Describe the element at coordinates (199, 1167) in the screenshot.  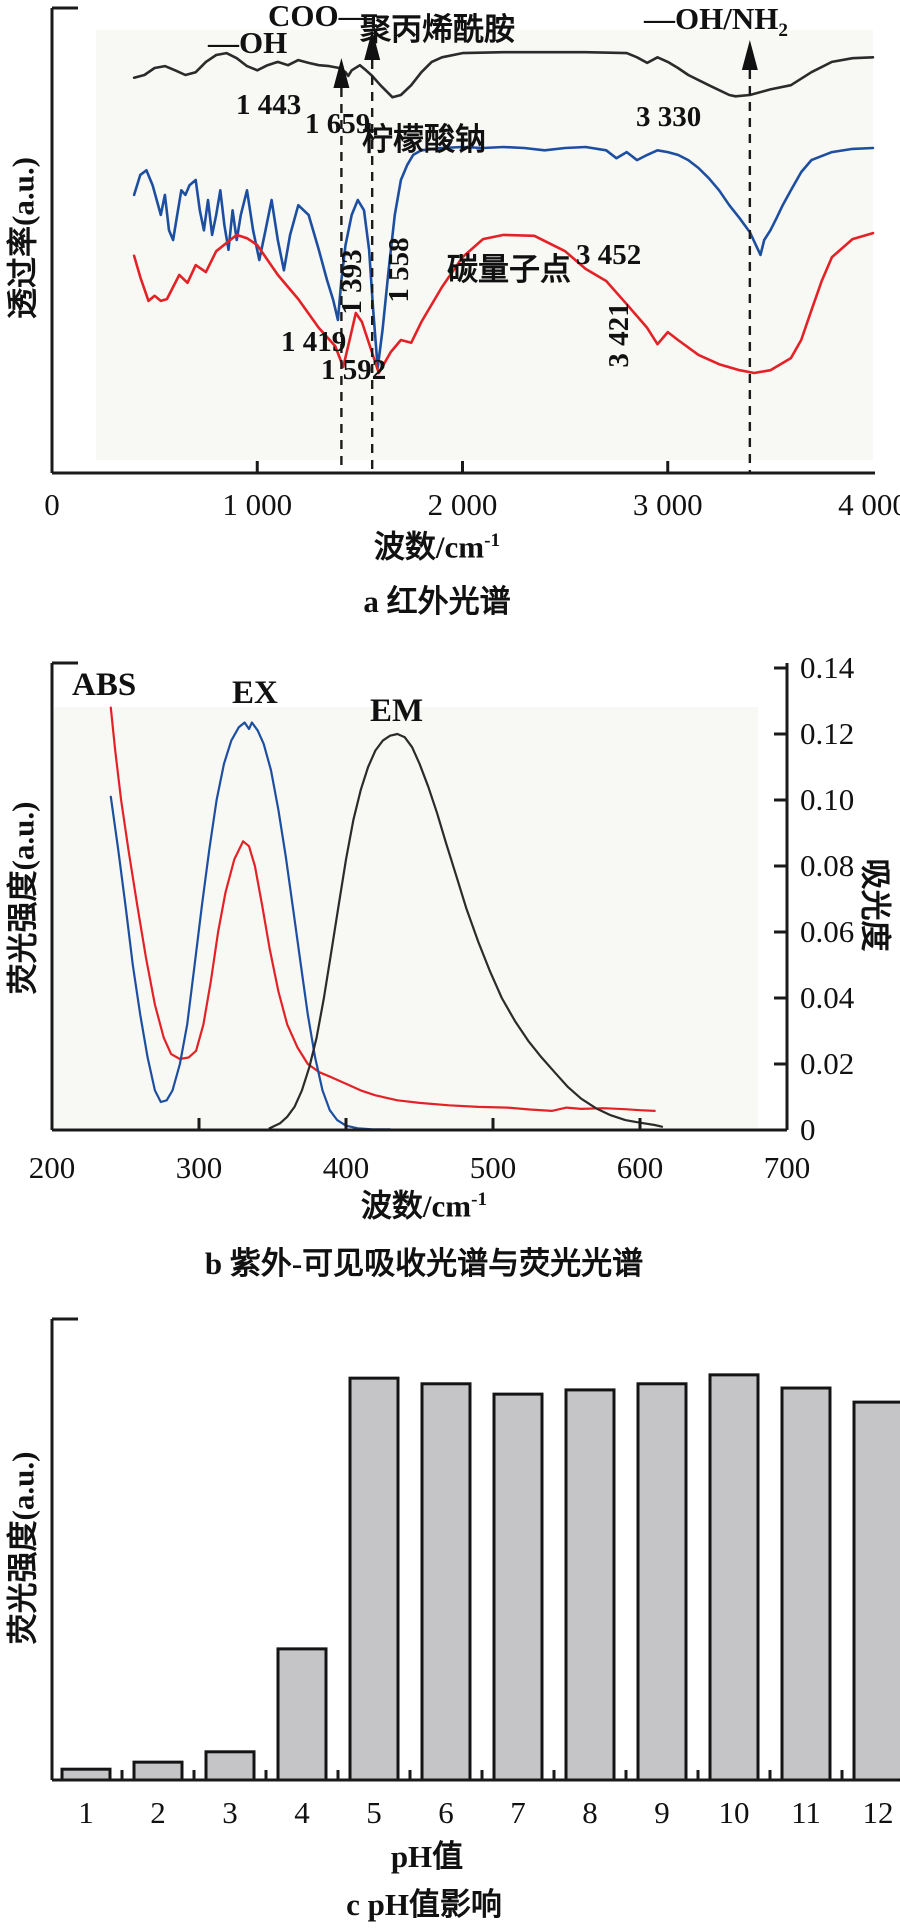
I see `panel-b-x-tick-label: 300` at that location.